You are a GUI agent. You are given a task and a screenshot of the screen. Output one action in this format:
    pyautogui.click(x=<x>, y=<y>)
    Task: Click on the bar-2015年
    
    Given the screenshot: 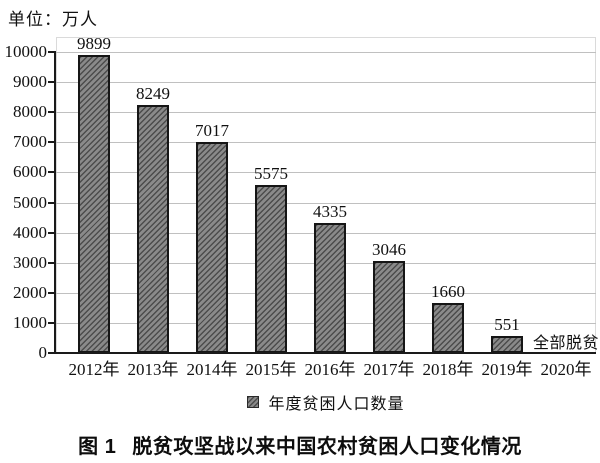 What is the action you would take?
    pyautogui.click(x=271, y=269)
    